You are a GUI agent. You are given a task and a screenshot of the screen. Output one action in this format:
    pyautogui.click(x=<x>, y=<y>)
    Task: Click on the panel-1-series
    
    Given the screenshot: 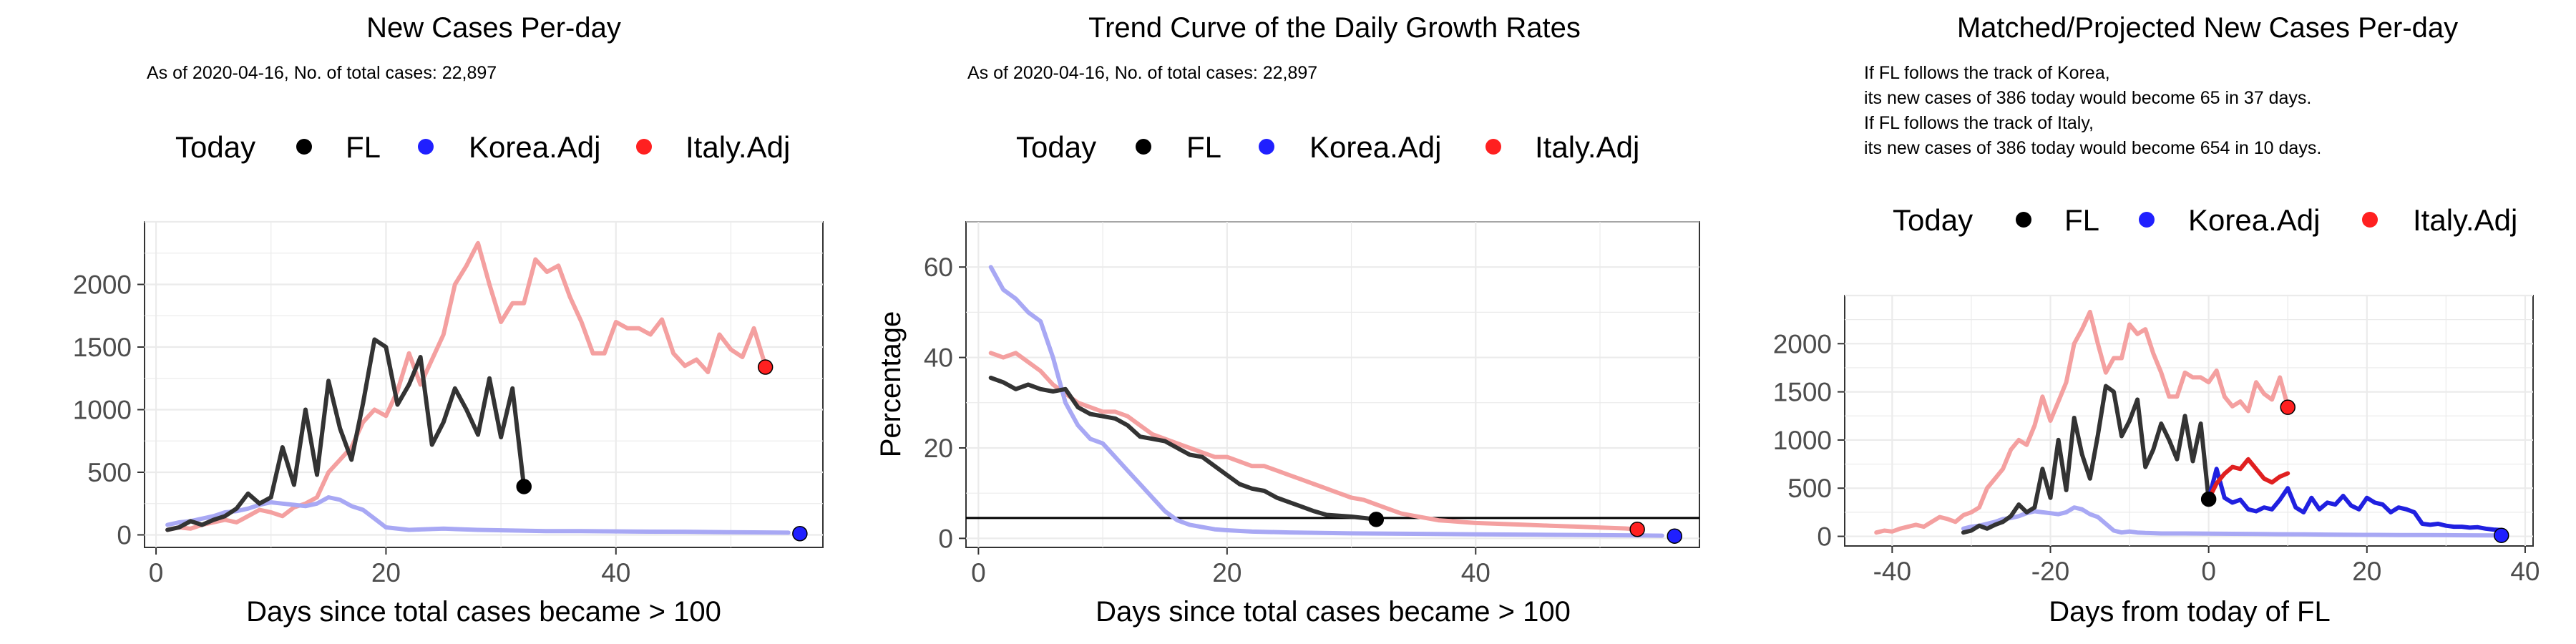 What is the action you would take?
    pyautogui.click(x=478, y=387)
    